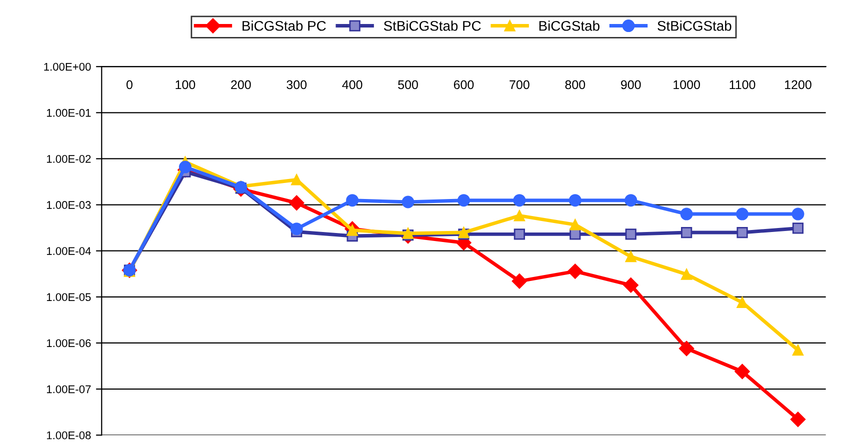  I want to click on y-tick-label: 1.00E+00, so click(67, 66).